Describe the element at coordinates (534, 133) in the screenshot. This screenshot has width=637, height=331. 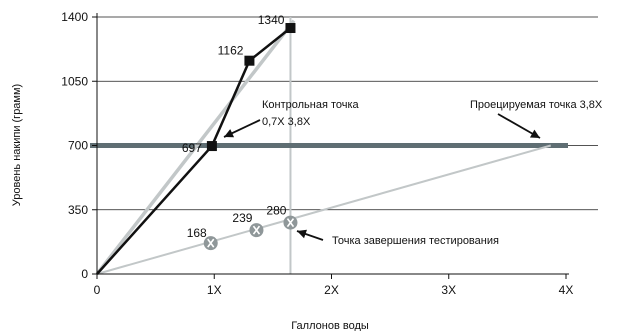
I see `projected-point-arrow-head` at that location.